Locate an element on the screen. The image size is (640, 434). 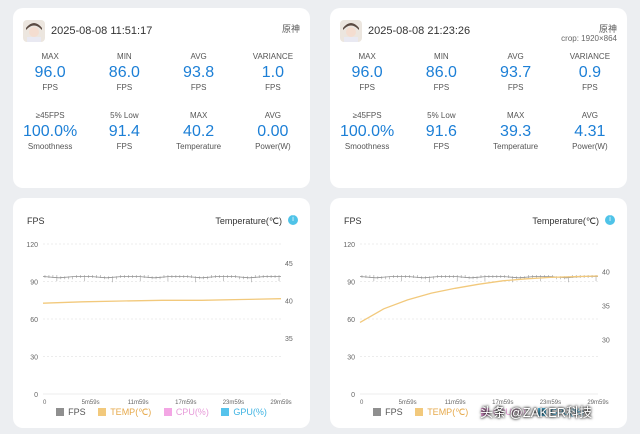
stat-smoothness: ≥45FPS 100.0% Smoothness is located at coordinates (50, 131).